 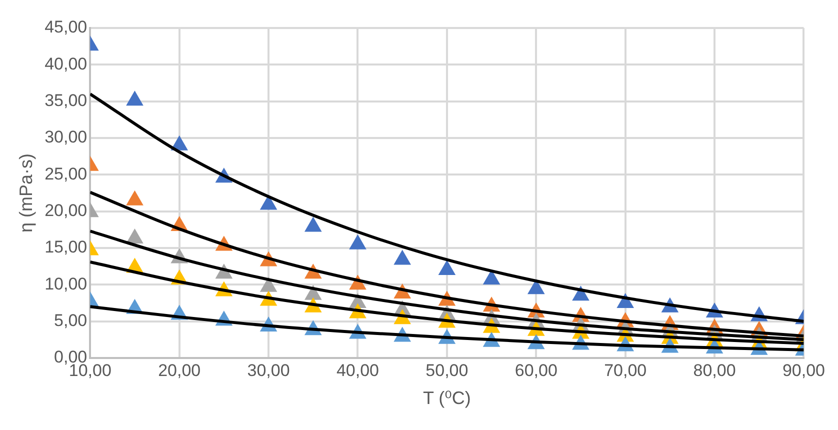 What do you see at coordinates (66, 27) in the screenshot?
I see `y-tick-label: 45,00` at bounding box center [66, 27].